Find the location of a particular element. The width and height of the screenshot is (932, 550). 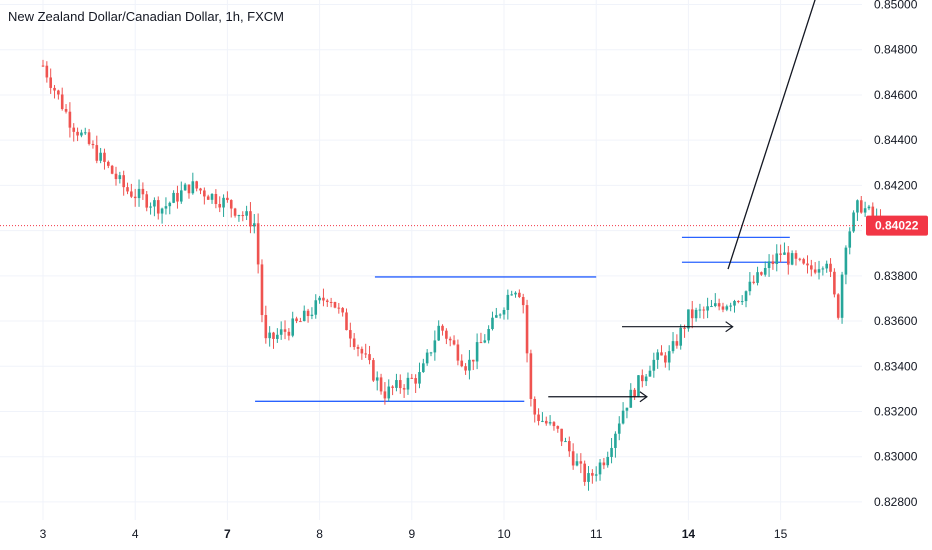

time-tick-label: 7 is located at coordinates (227, 534).